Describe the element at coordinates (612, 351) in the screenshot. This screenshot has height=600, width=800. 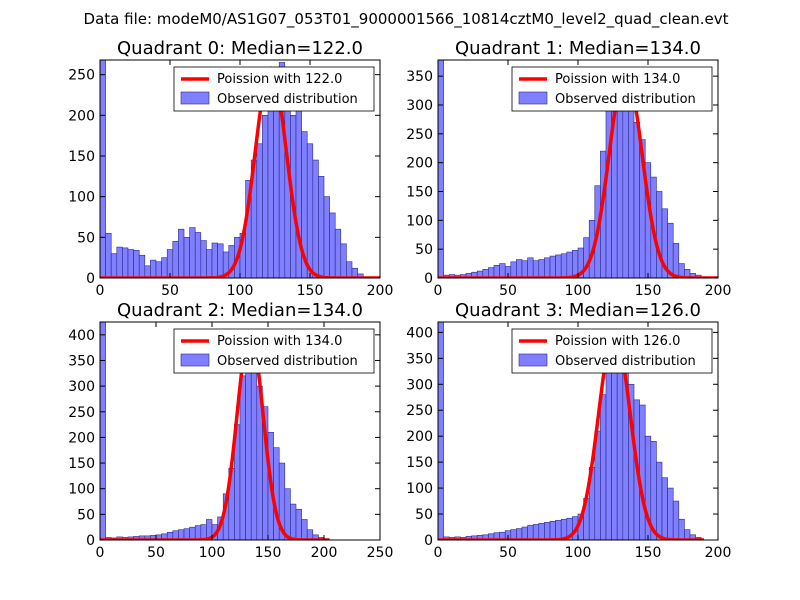
I see `legend: Poission with 126.0 Observed distribution` at that location.